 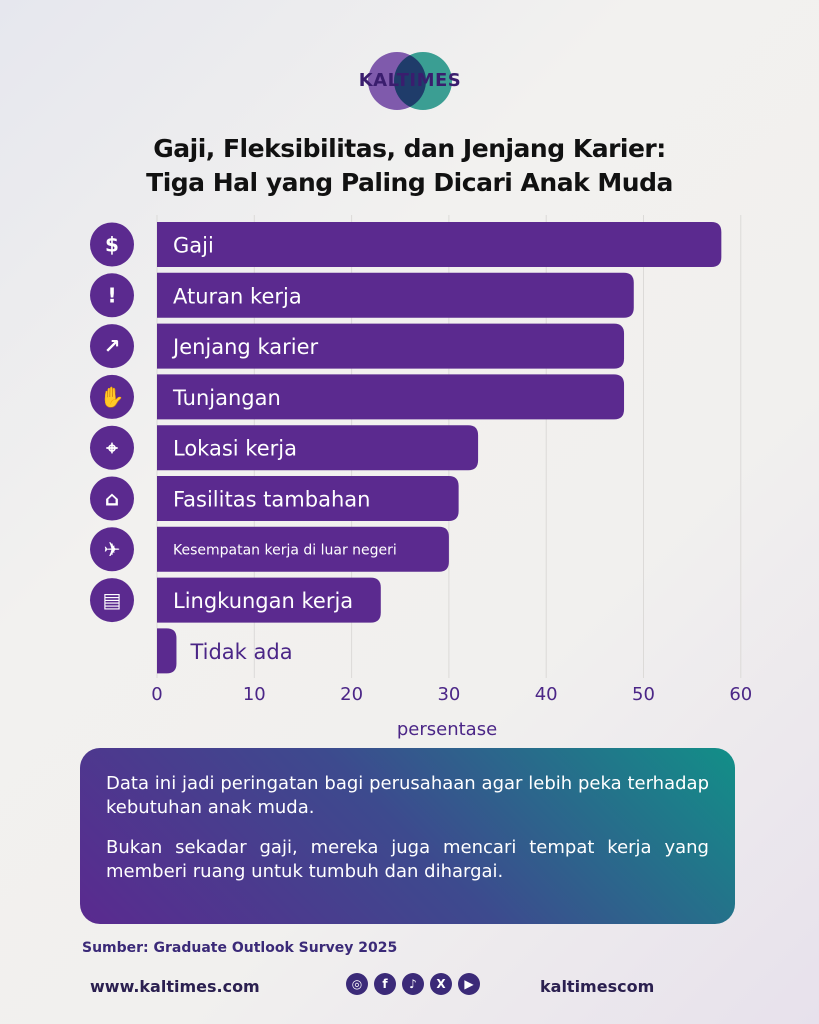 I want to click on x-tick-label-3: 30, so click(x=448, y=694).